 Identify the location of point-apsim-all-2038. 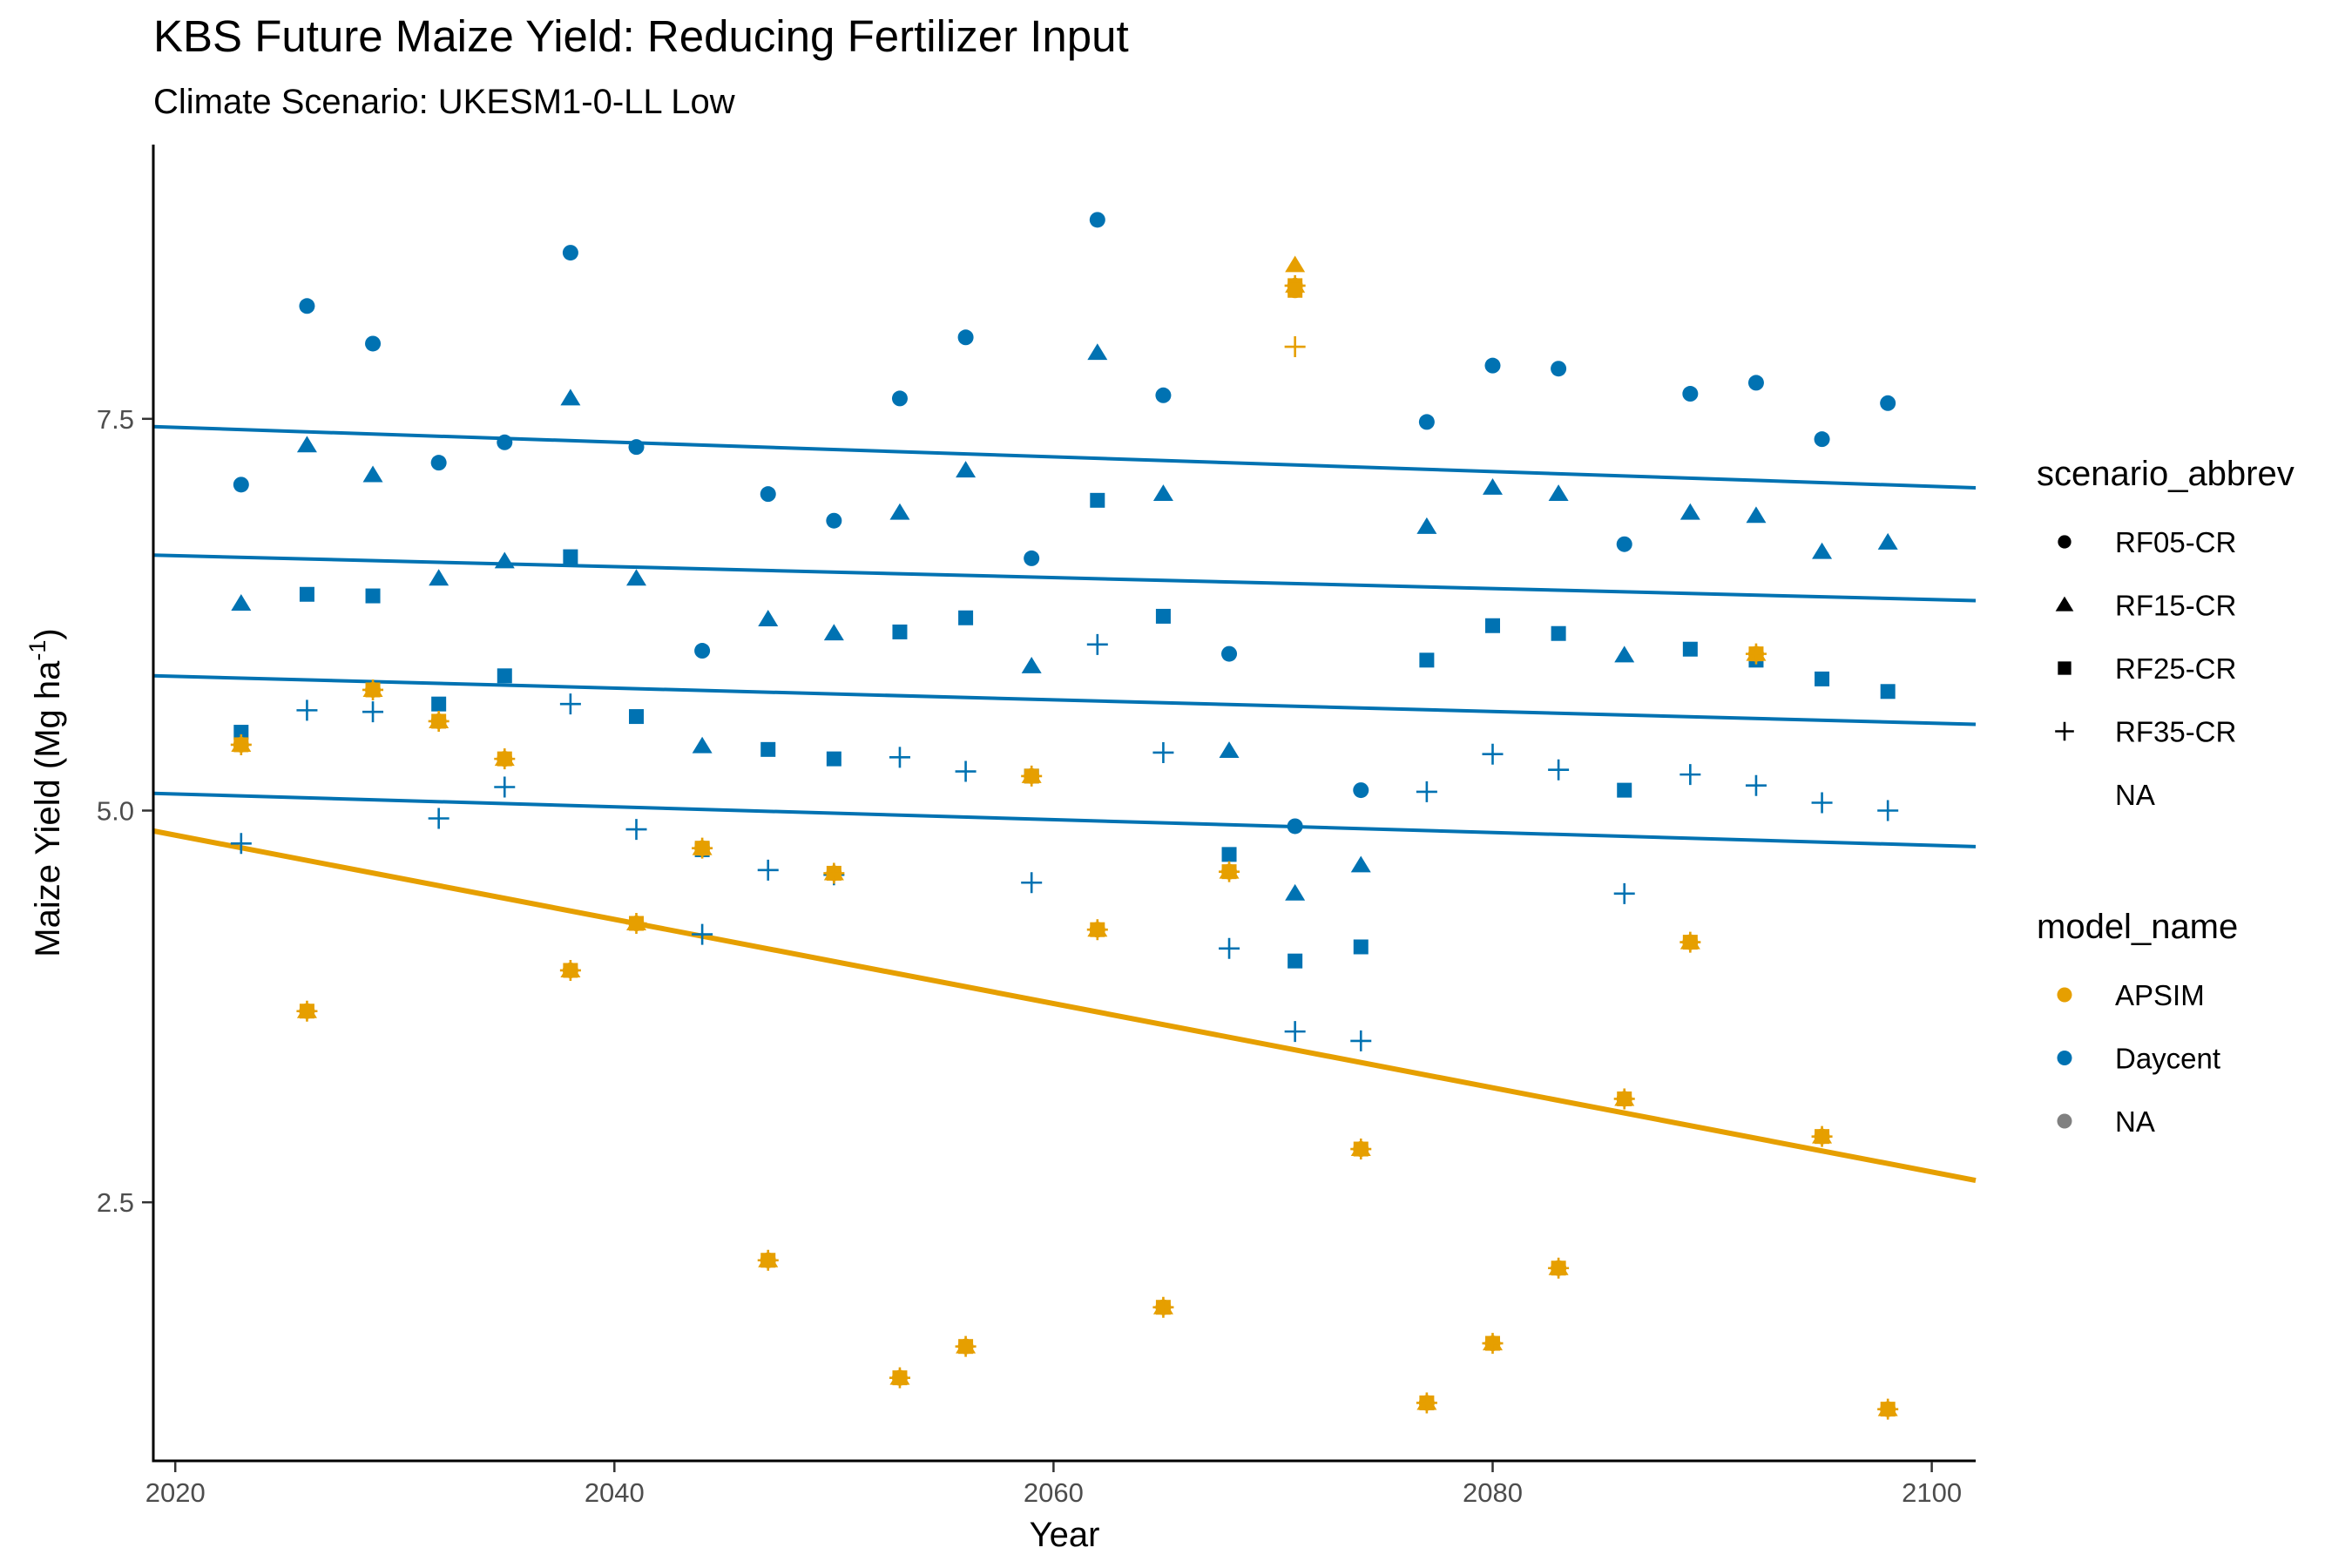
(570, 970).